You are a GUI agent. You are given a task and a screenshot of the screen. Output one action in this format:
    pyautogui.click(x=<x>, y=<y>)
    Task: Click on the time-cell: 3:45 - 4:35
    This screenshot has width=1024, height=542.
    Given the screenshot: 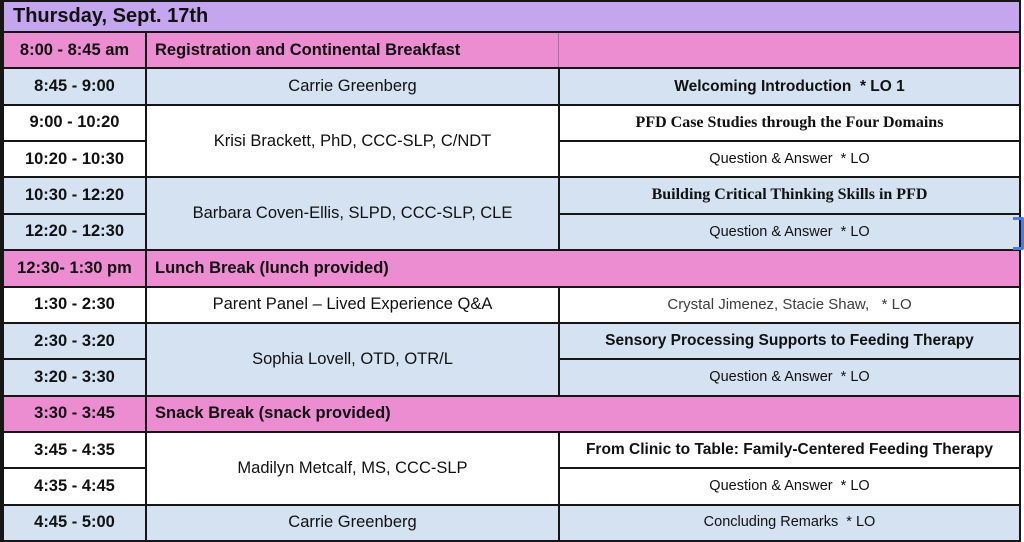 What is the action you would take?
    pyautogui.click(x=74, y=450)
    